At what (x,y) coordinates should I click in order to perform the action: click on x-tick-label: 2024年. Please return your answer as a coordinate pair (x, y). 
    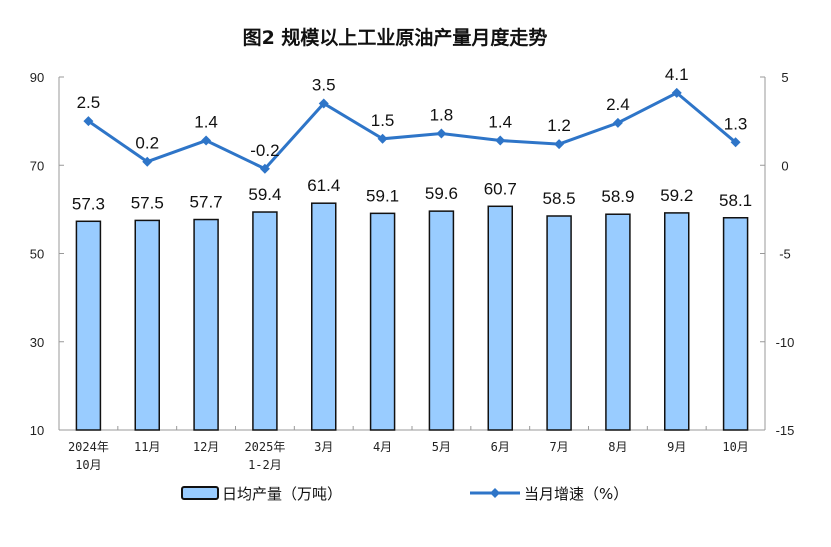
    Looking at the image, I should click on (88, 447).